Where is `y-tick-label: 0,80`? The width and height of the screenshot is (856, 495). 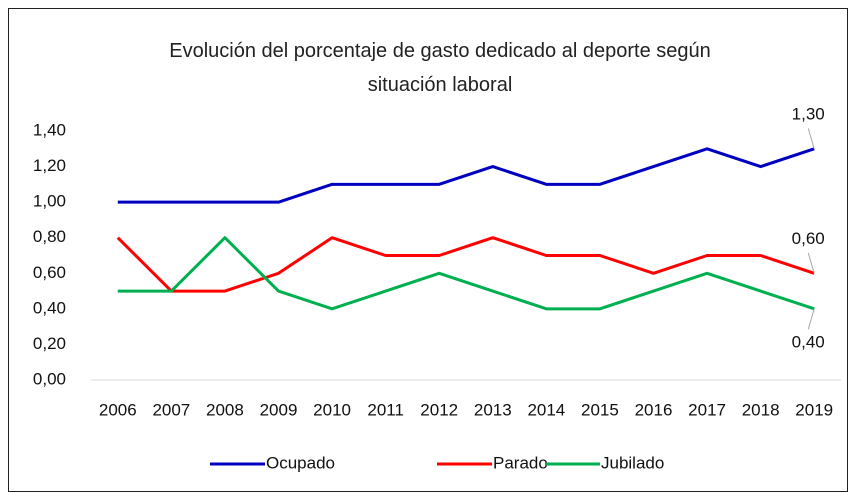 y-tick-label: 0,80 is located at coordinates (49, 236).